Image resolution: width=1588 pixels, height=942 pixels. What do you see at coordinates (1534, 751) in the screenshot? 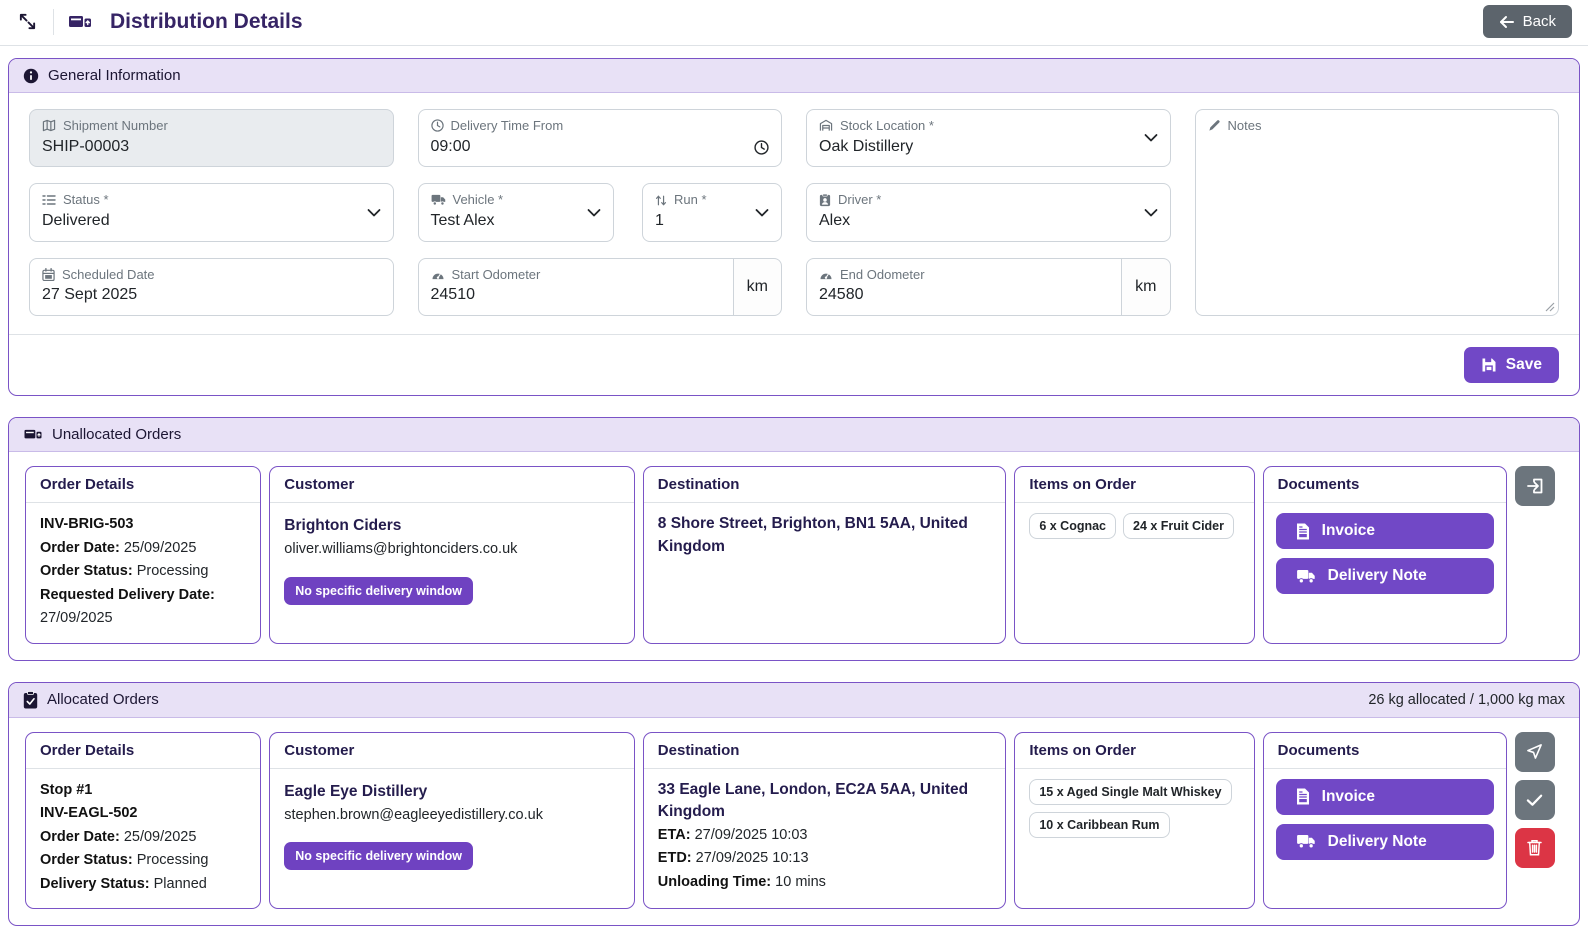
I see `navigate-button` at bounding box center [1534, 751].